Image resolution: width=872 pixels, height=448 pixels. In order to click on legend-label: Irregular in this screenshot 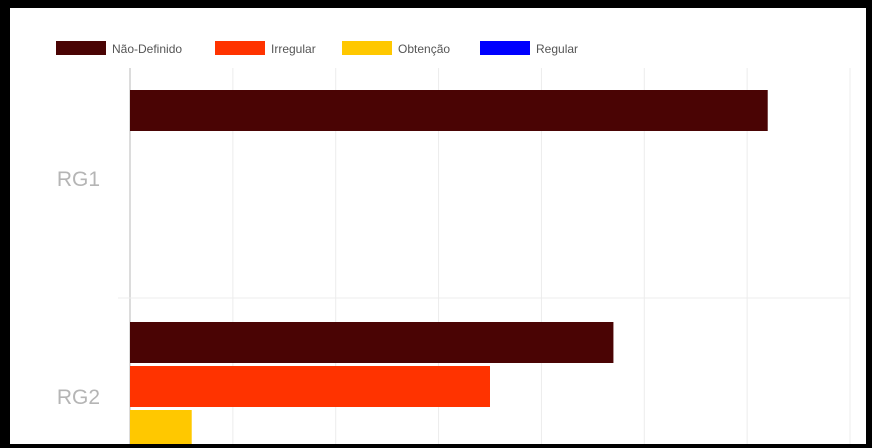, I will do `click(293, 49)`.